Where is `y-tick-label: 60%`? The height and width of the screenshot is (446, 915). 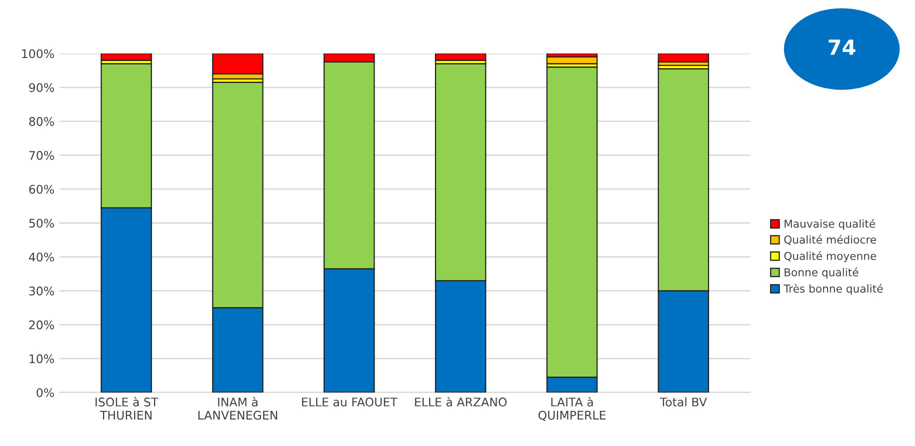 y-tick-label: 60% is located at coordinates (41, 189).